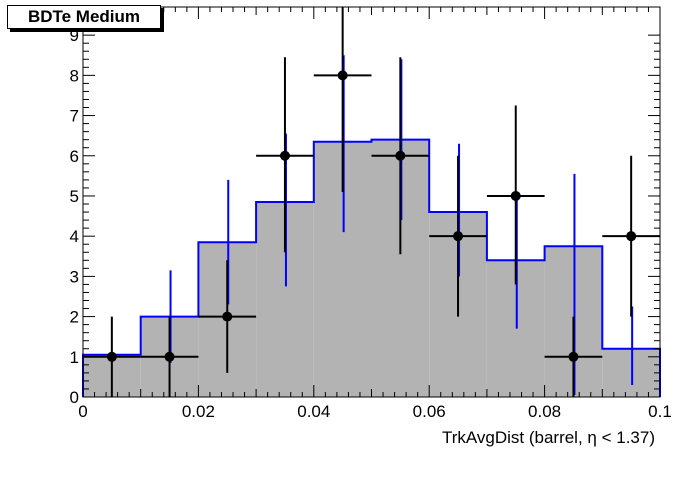 The height and width of the screenshot is (477, 696). I want to click on y-tick-label: 5, so click(74, 196).